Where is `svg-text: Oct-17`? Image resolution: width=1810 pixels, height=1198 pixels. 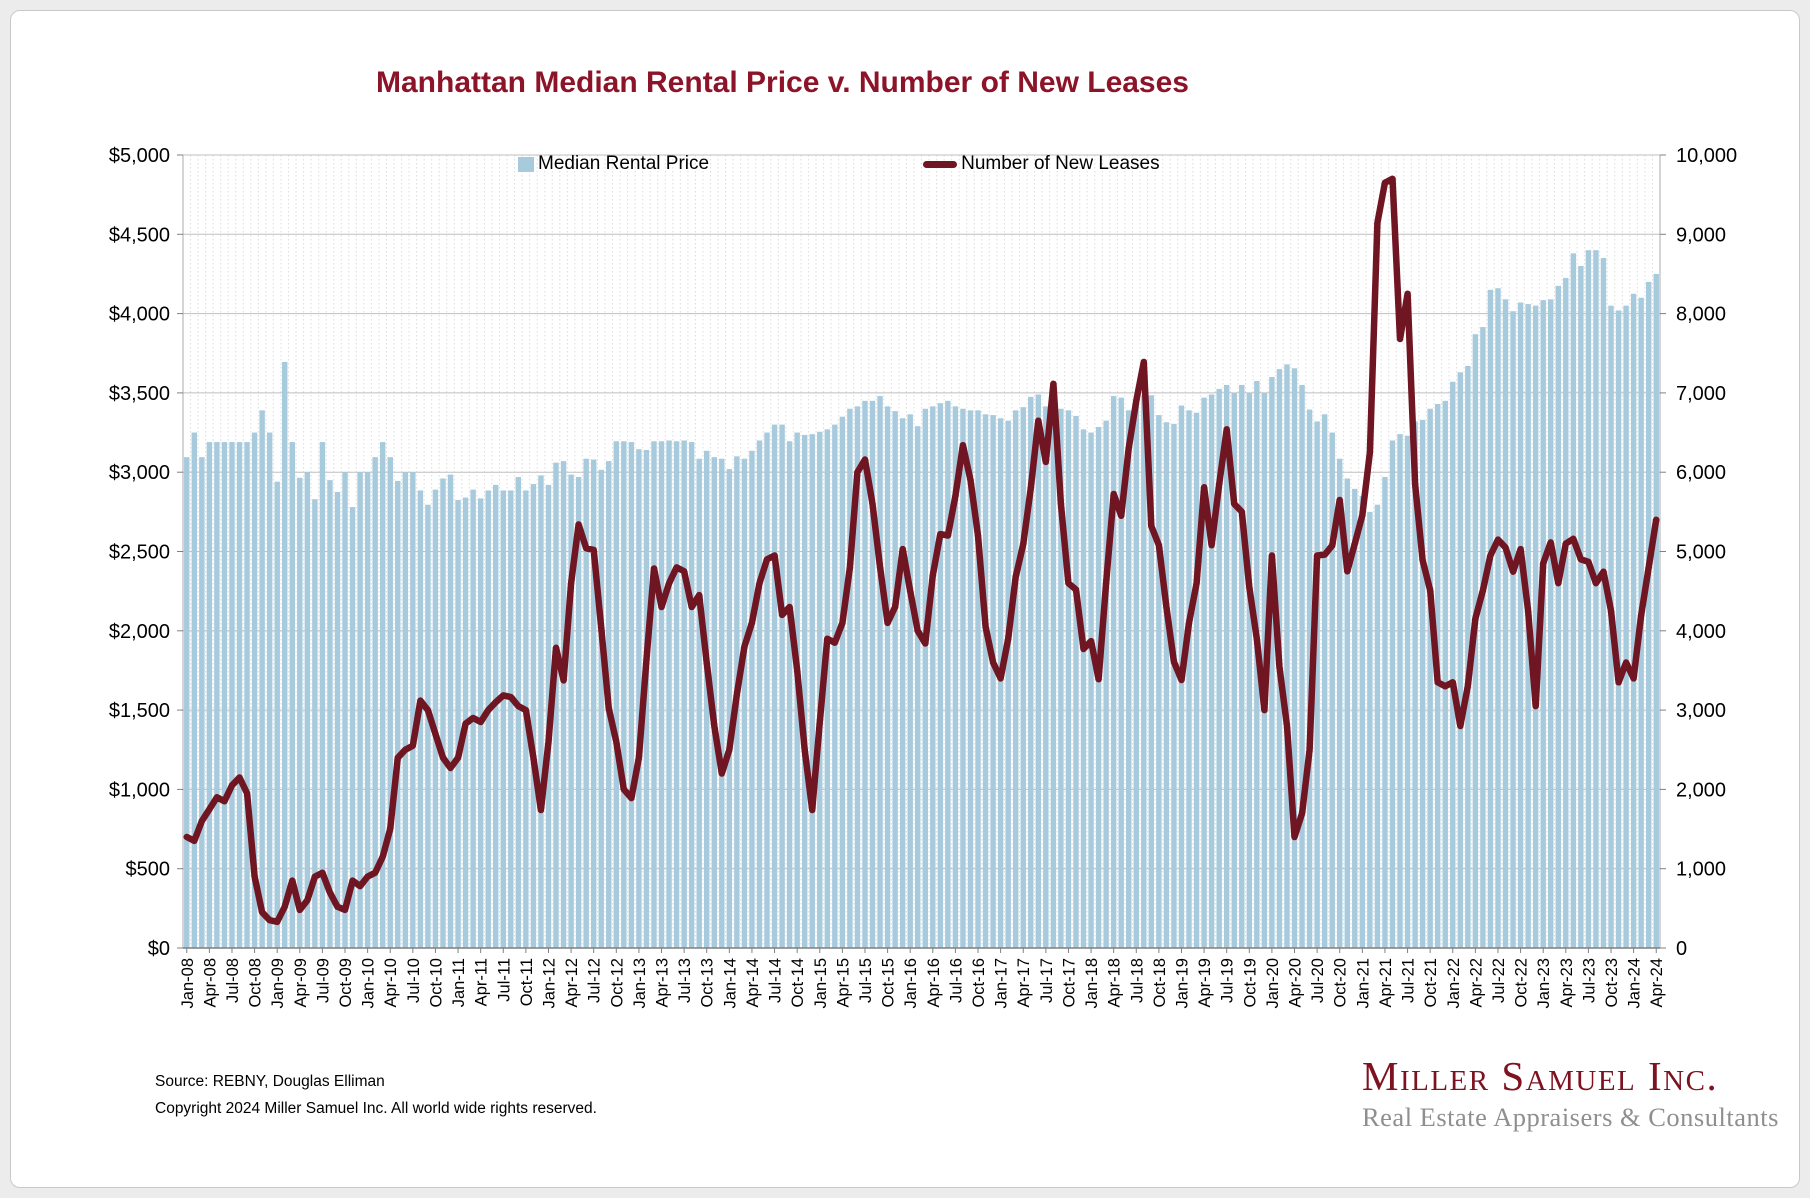 svg-text: Oct-17 is located at coordinates (1069, 983).